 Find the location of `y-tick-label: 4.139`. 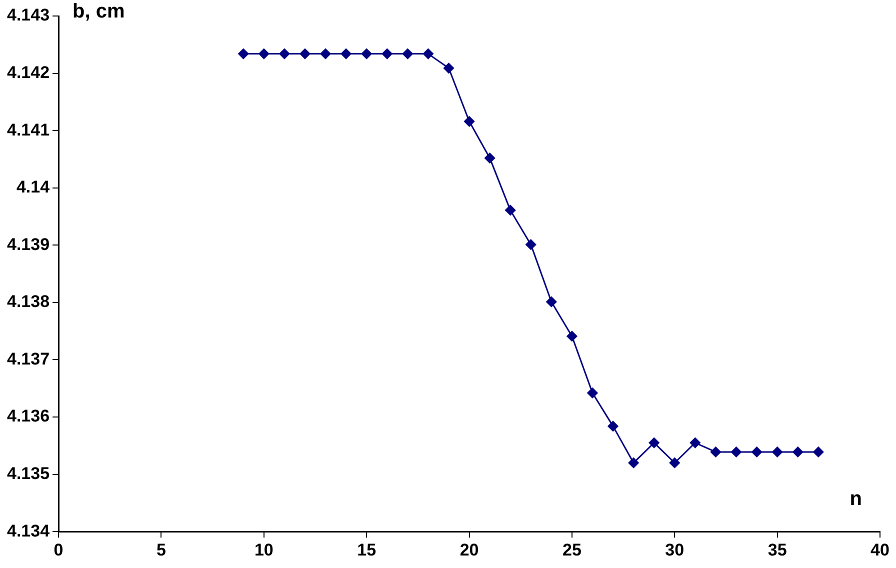

y-tick-label: 4.139 is located at coordinates (28, 244).